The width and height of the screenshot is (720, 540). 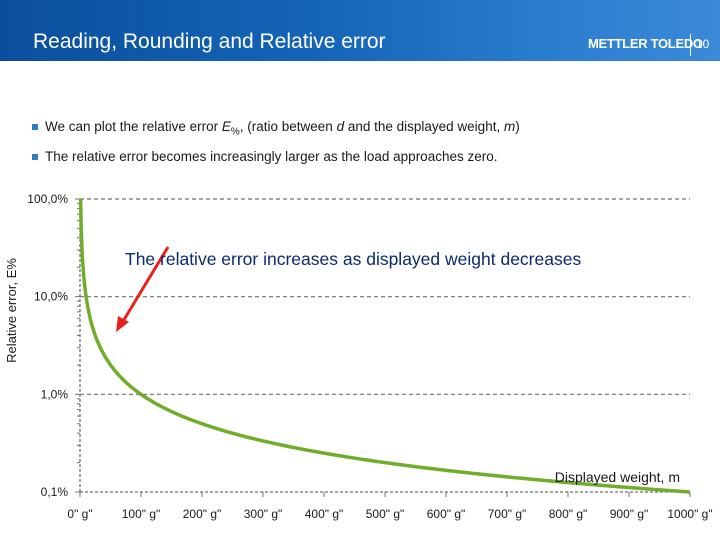 I want to click on x-tick-label: 800" g", so click(x=568, y=514).